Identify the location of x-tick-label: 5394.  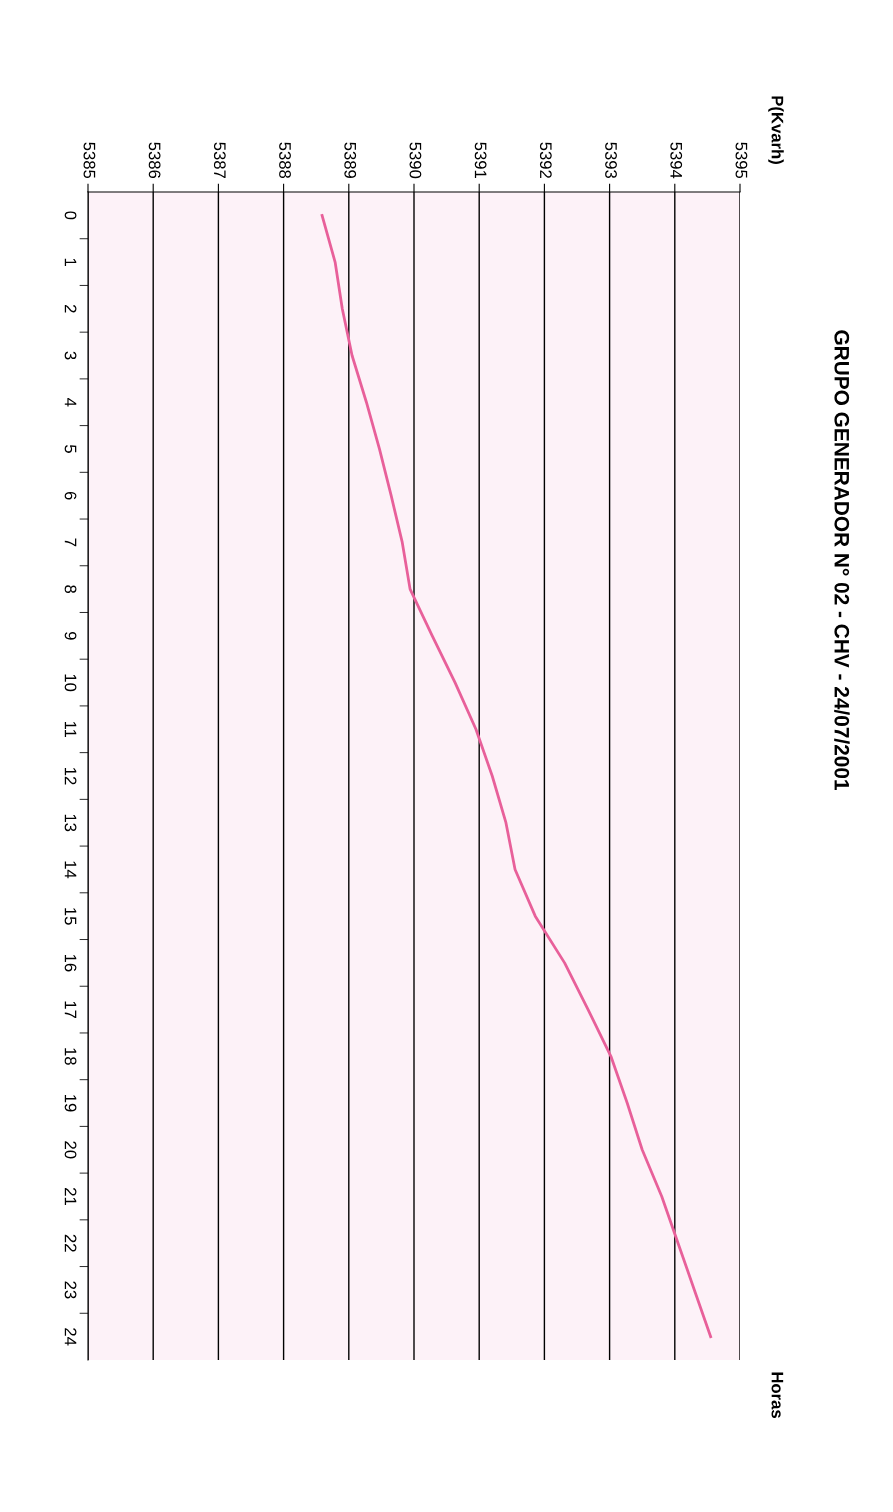
(676, 160).